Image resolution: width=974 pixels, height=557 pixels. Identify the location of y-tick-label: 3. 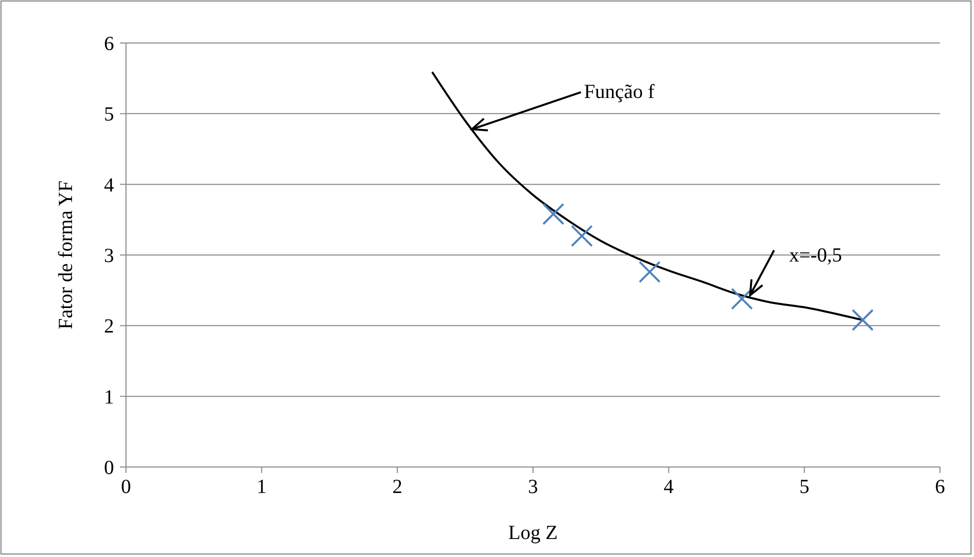
(109, 256).